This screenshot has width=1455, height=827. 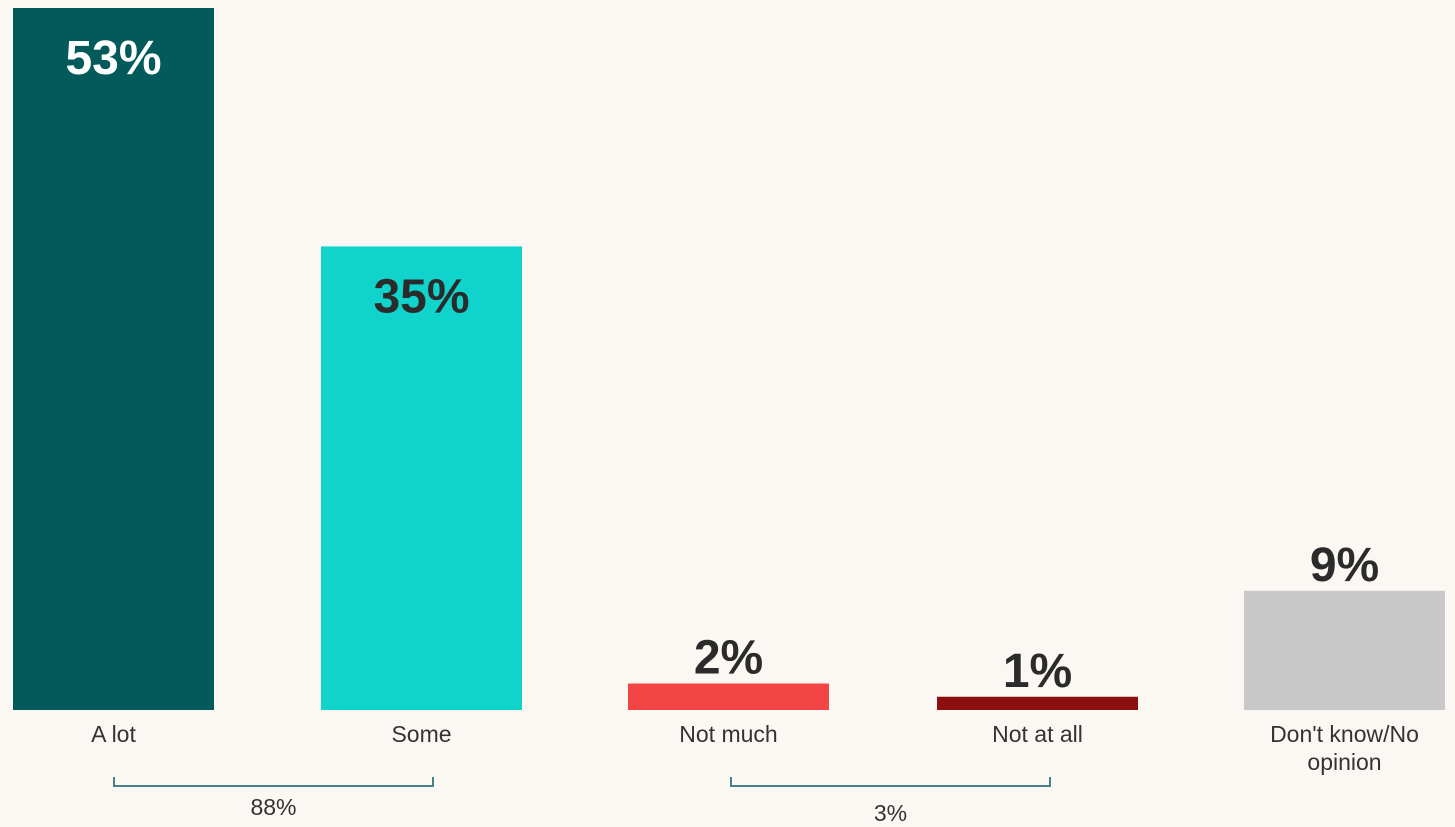 What do you see at coordinates (1037, 671) in the screenshot?
I see `value-label-not-at-all: 1%` at bounding box center [1037, 671].